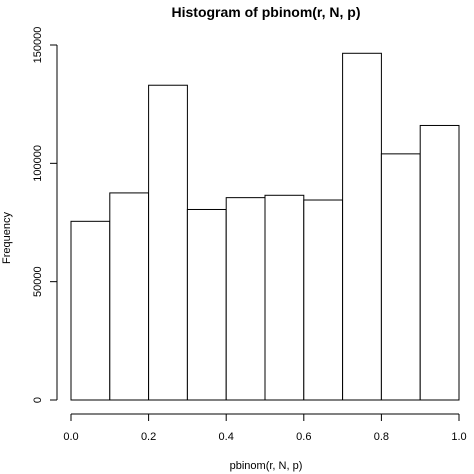 The height and width of the screenshot is (474, 474). What do you see at coordinates (38, 163) in the screenshot?
I see `y-tick-label-2: 100000` at bounding box center [38, 163].